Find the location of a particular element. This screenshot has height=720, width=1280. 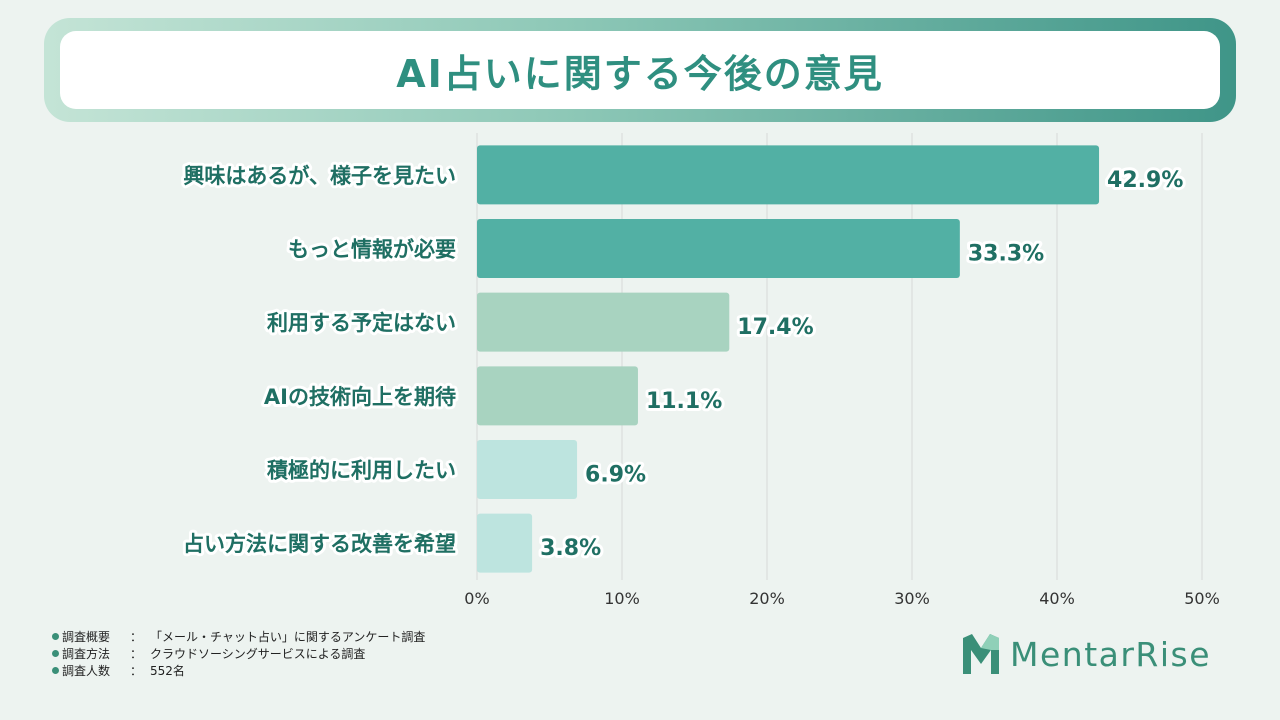

chart-title: AI占いに関する今後の意見 is located at coordinates (640, 73).